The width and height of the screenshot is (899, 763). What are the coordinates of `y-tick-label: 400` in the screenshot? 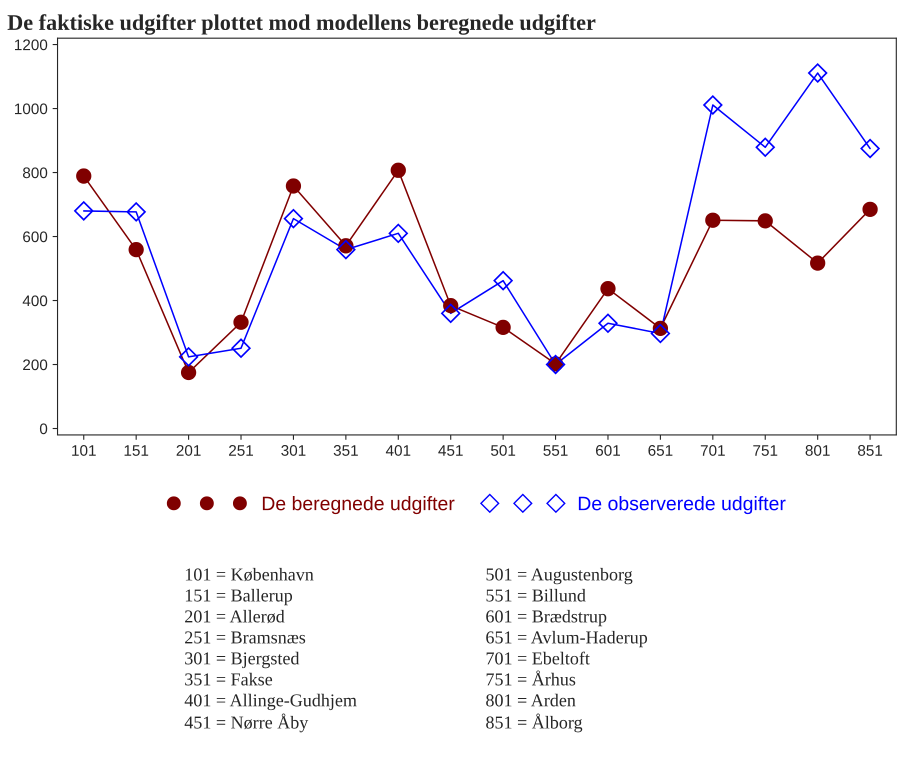 It's located at (35, 300).